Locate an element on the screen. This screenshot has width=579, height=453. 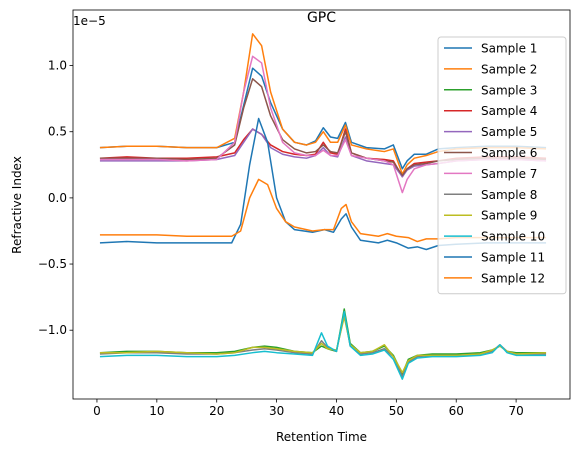
legend-label-sample-12: Sample 12 is located at coordinates (513, 278).